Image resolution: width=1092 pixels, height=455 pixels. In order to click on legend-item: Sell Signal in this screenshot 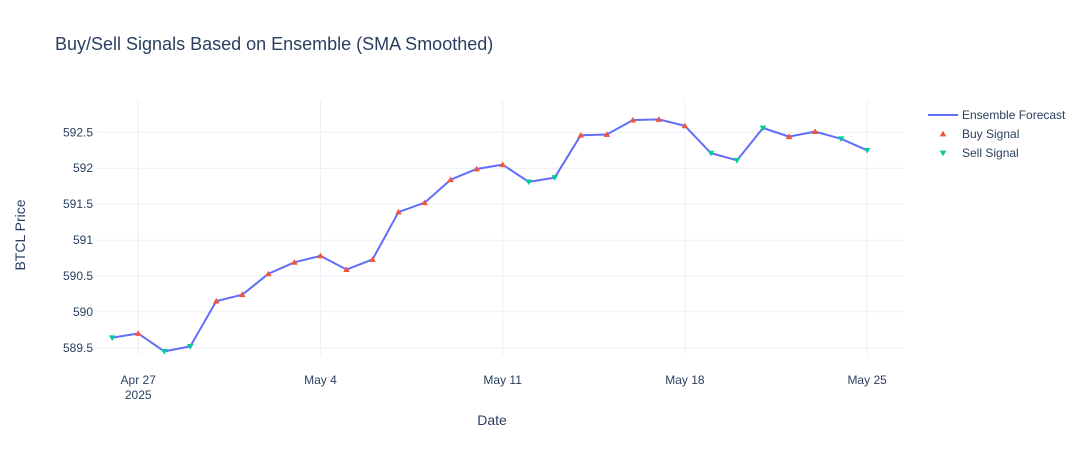, I will do `click(979, 153)`.